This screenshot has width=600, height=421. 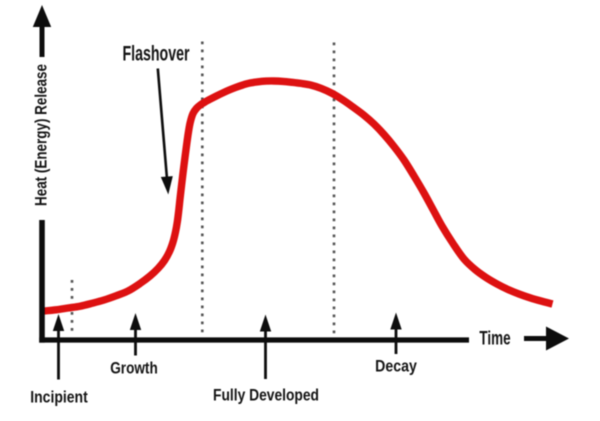 I want to click on decay-arrow-icon, so click(x=396, y=333).